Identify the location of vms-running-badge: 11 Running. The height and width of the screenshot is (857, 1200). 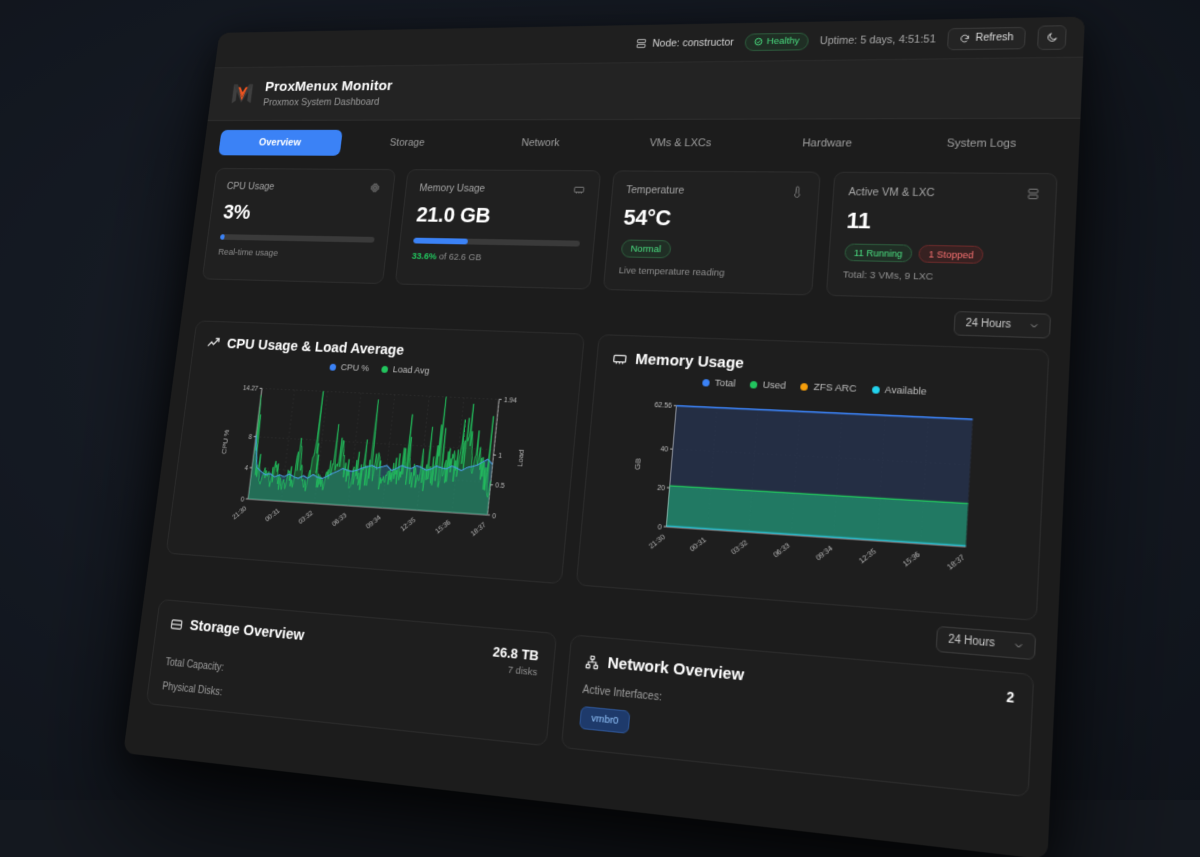
(878, 252).